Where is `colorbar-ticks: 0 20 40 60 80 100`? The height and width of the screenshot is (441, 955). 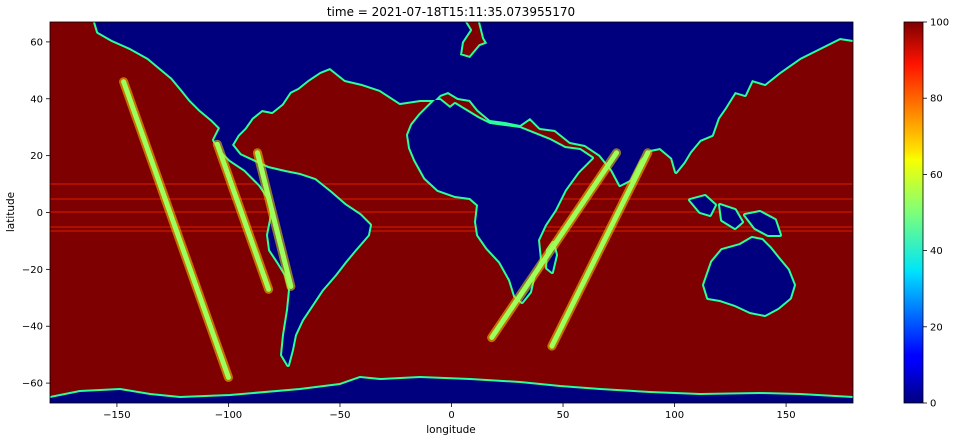
colorbar-ticks: 0 20 40 60 80 100 is located at coordinates (936, 214).